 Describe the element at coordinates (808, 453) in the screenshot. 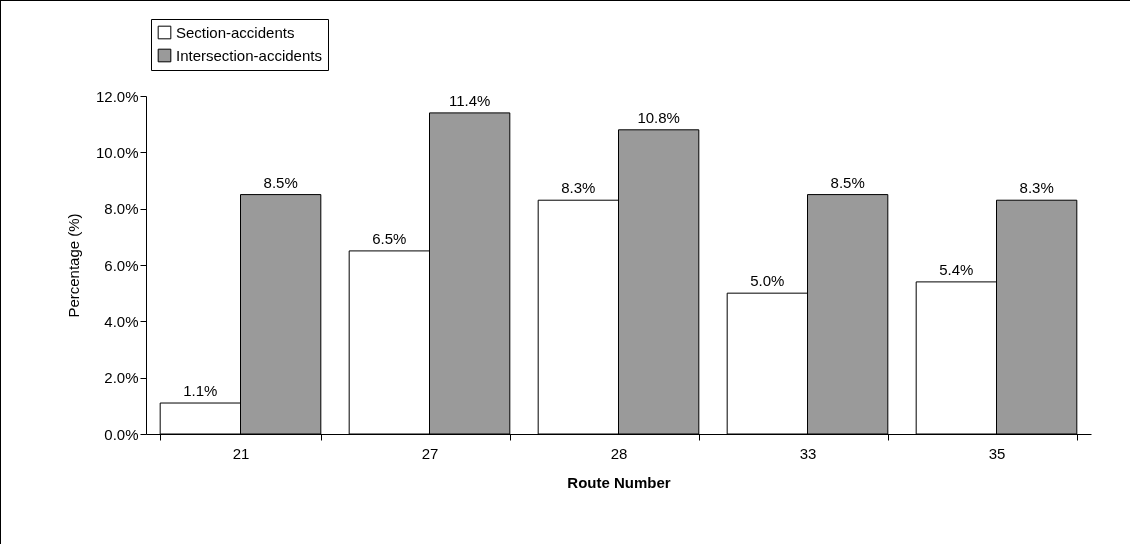

I see `x-tick-label: 33` at that location.